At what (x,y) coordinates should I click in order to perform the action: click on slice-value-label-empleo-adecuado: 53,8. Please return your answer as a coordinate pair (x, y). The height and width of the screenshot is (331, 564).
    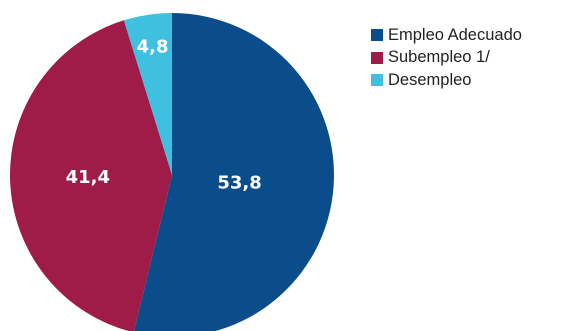
    Looking at the image, I should click on (239, 183).